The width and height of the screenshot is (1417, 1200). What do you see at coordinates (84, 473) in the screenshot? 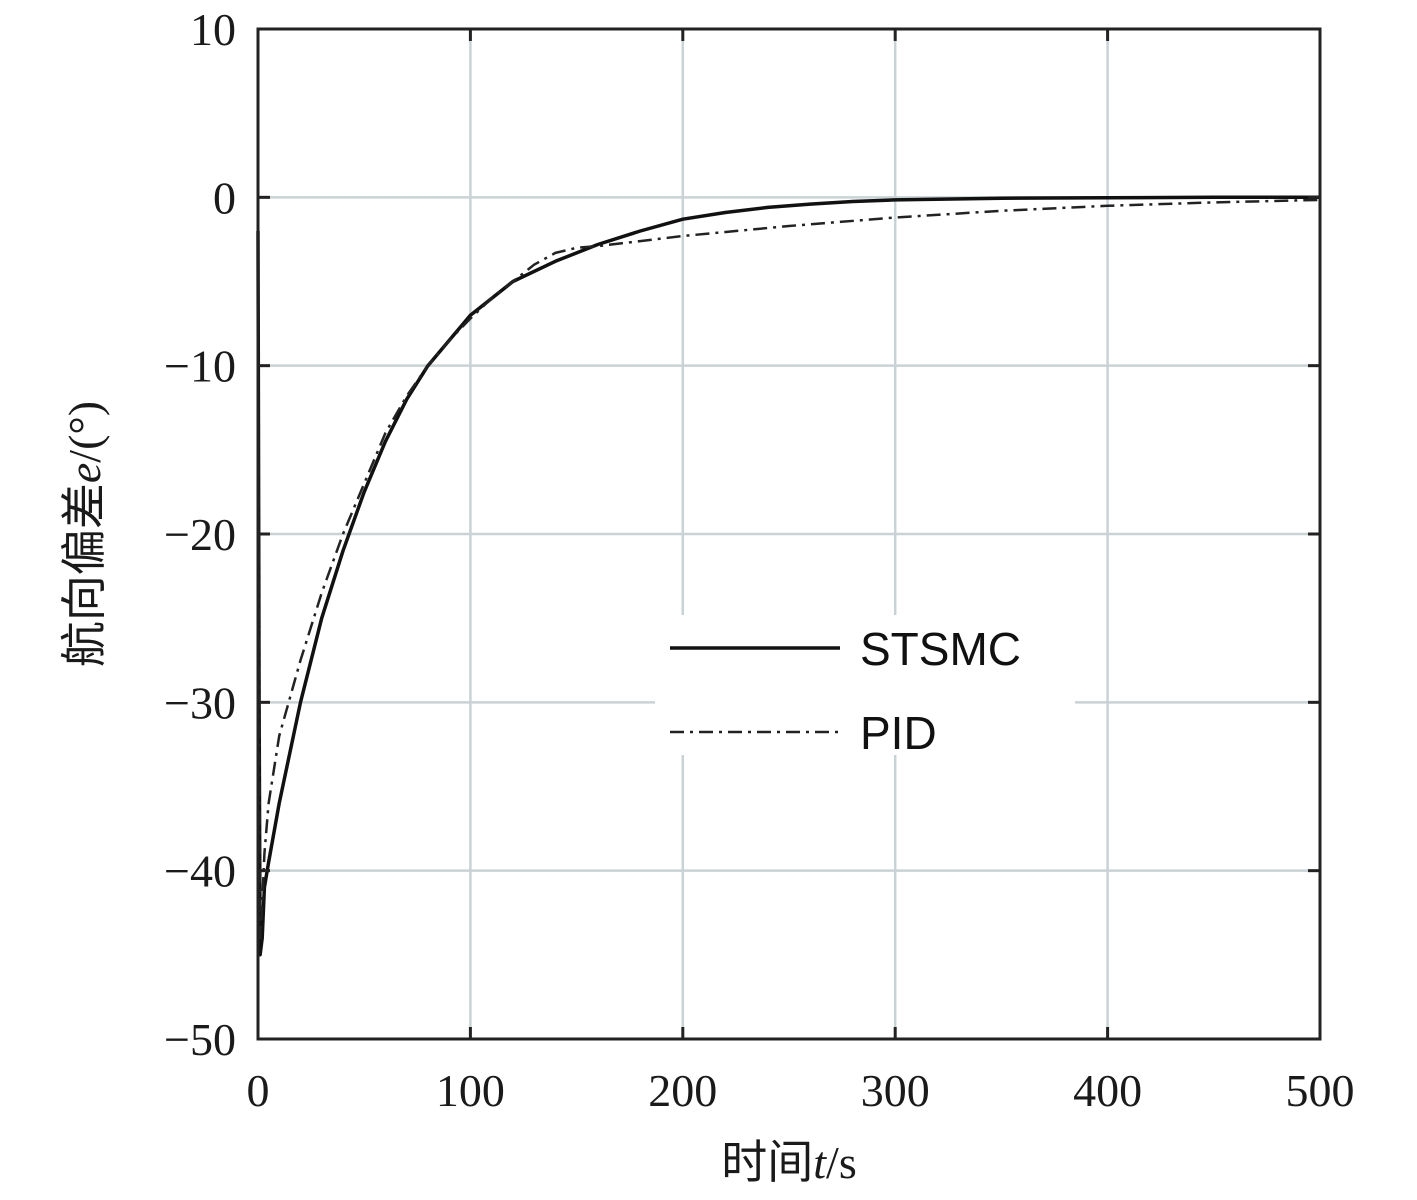
I see `y-axis-title-variable: e` at bounding box center [84, 473].